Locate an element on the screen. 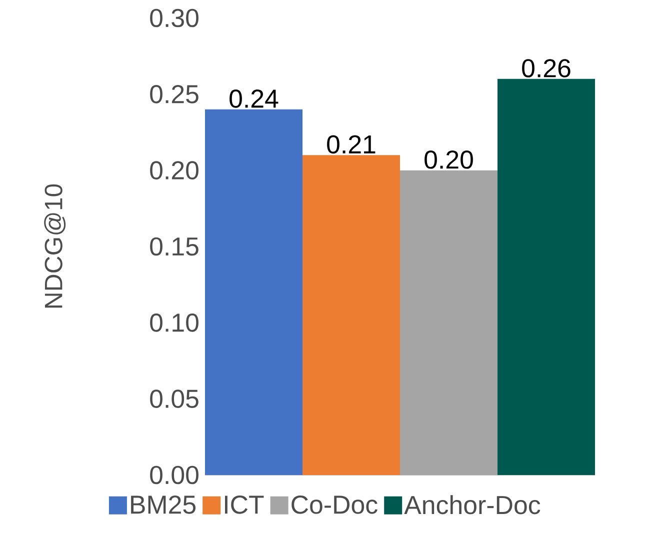 Image resolution: width=655 pixels, height=556 pixels. y-tick-label: 0.05 is located at coordinates (174, 399).